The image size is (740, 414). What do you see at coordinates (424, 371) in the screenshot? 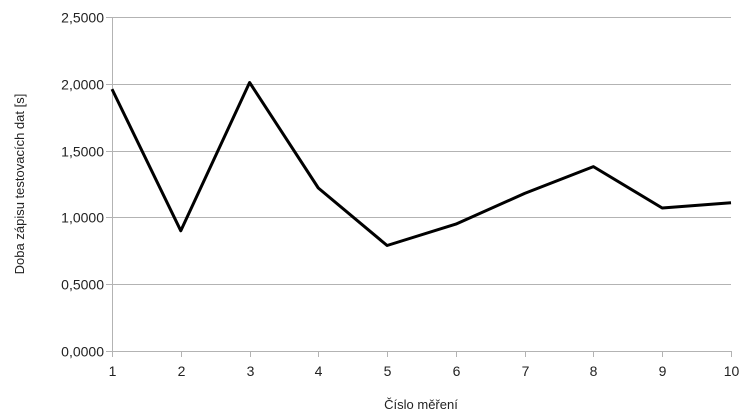
I see `x-tick-labels: 1 2 3 4 5 6 7 8 9 10` at bounding box center [424, 371].